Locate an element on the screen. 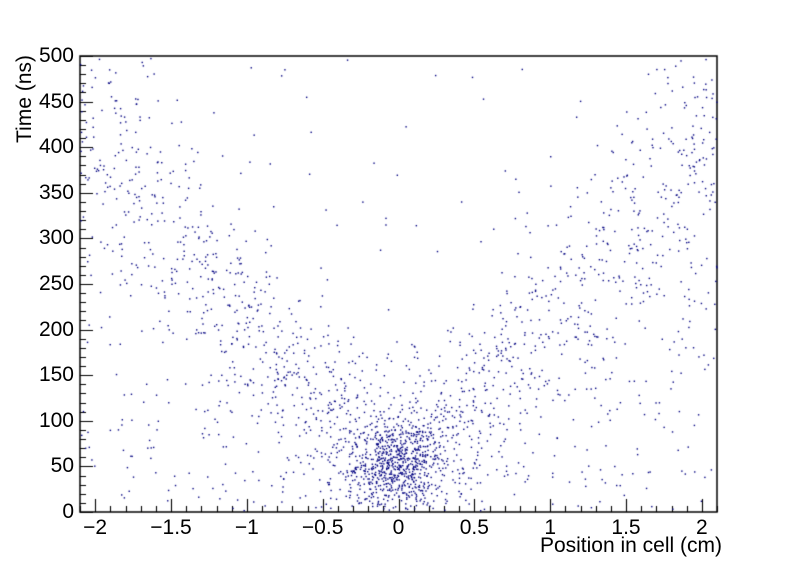  x-tick-label: −1 is located at coordinates (246, 527).